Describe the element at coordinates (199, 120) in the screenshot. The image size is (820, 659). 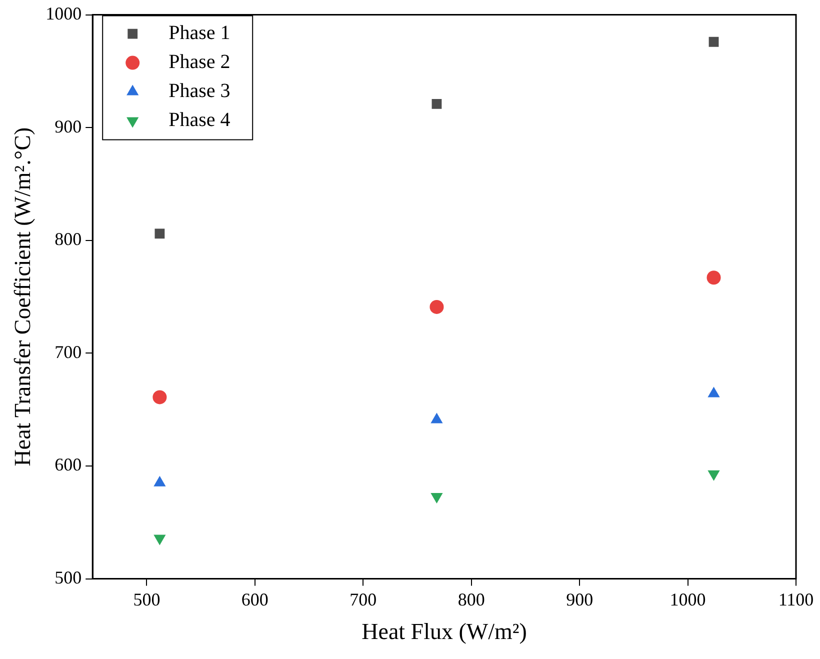
I see `legend-label: Phase 4` at that location.